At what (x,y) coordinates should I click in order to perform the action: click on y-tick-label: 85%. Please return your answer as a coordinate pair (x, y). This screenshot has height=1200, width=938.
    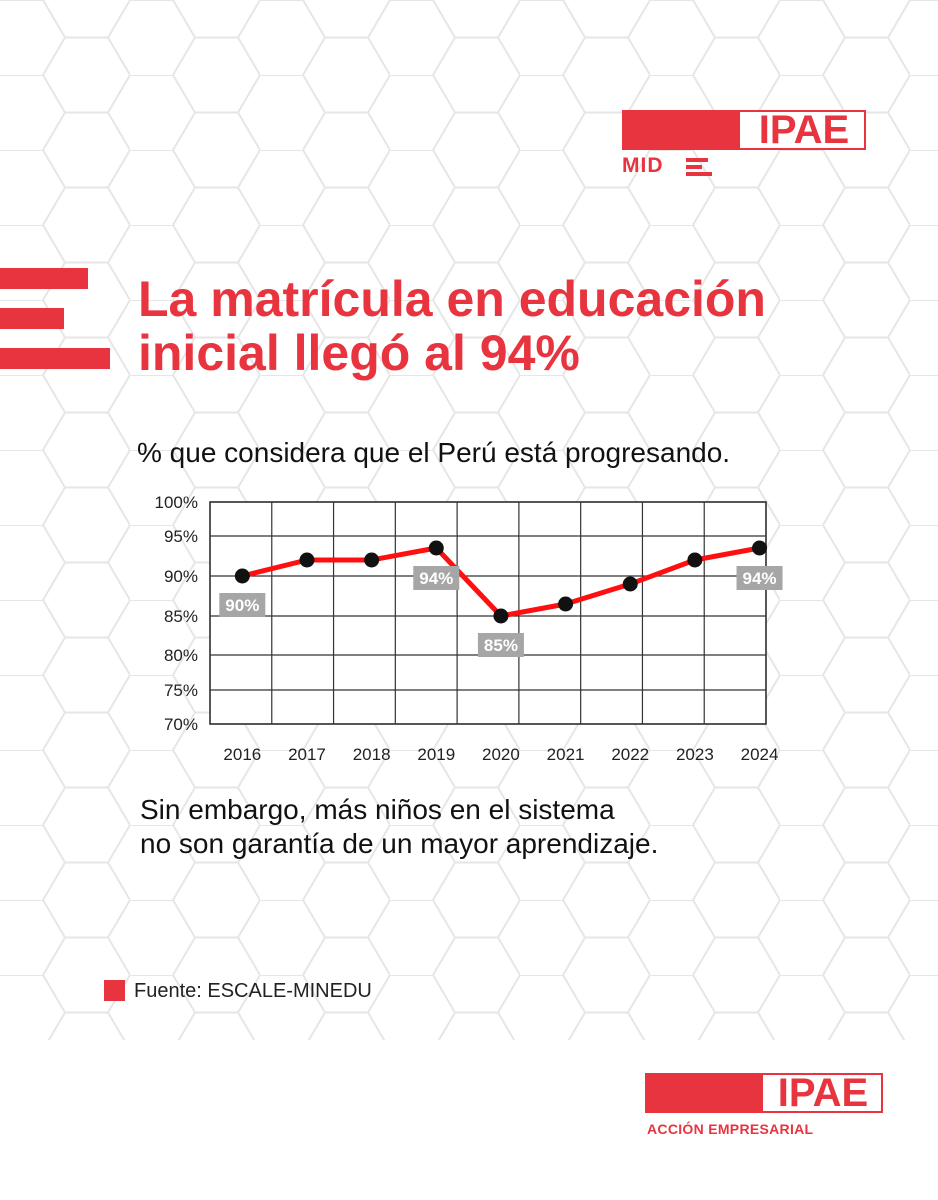
    Looking at the image, I should click on (181, 616).